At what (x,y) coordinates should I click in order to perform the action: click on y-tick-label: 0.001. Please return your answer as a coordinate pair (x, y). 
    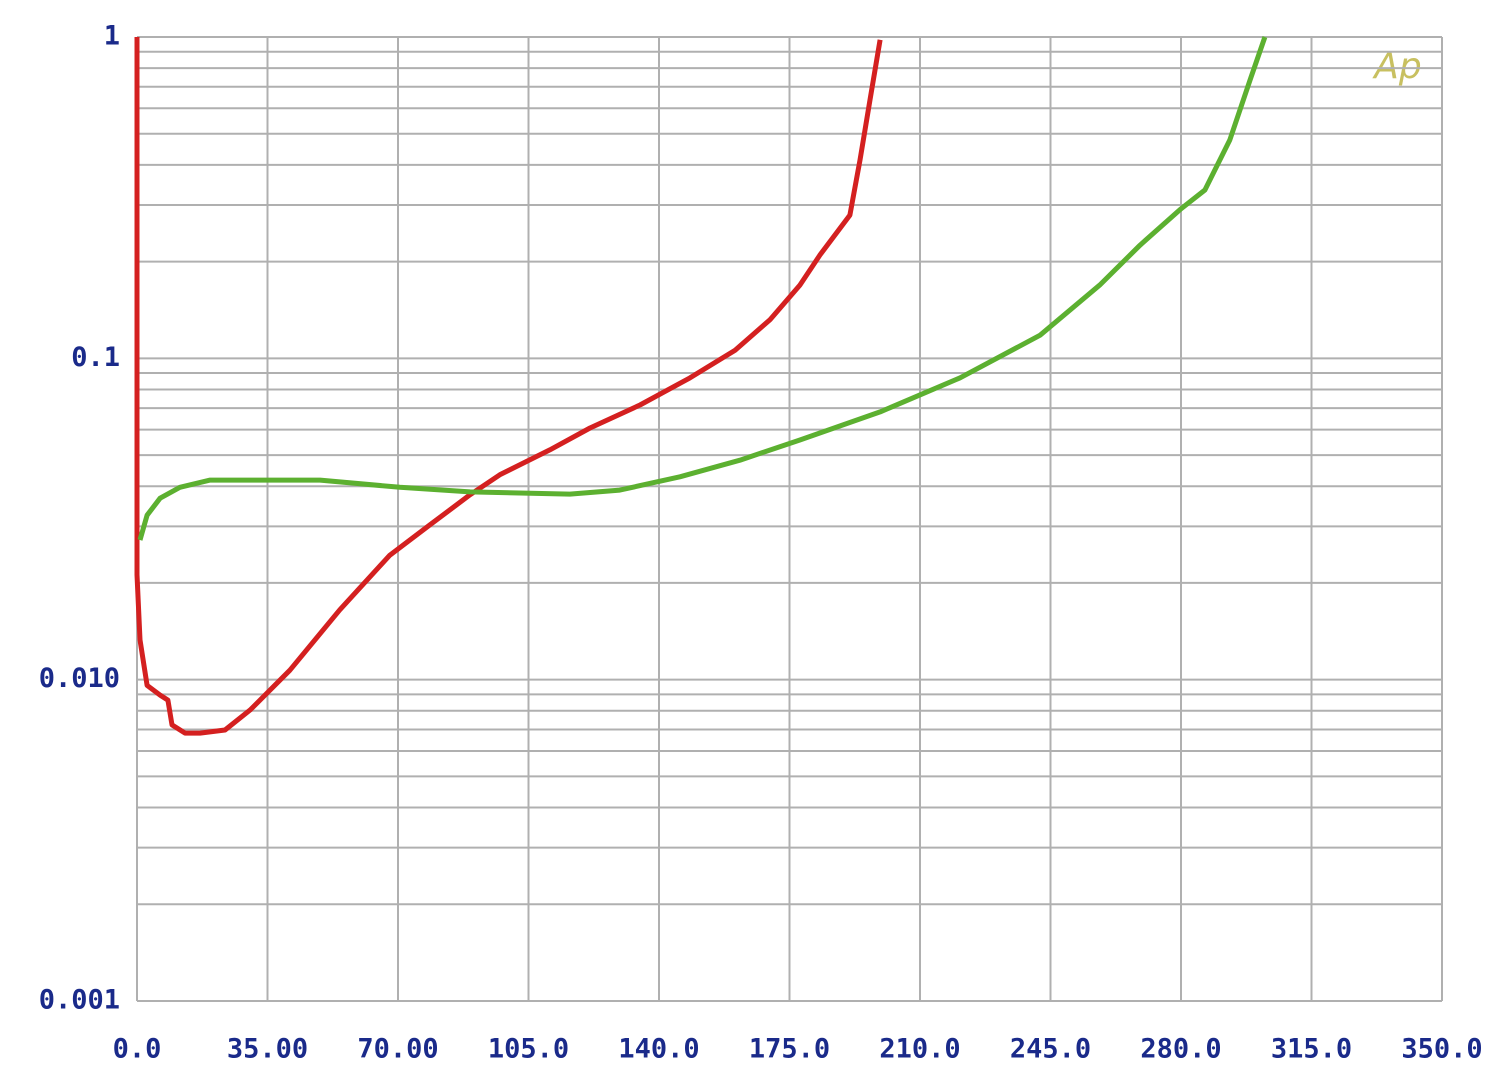
    Looking at the image, I should click on (79, 1000).